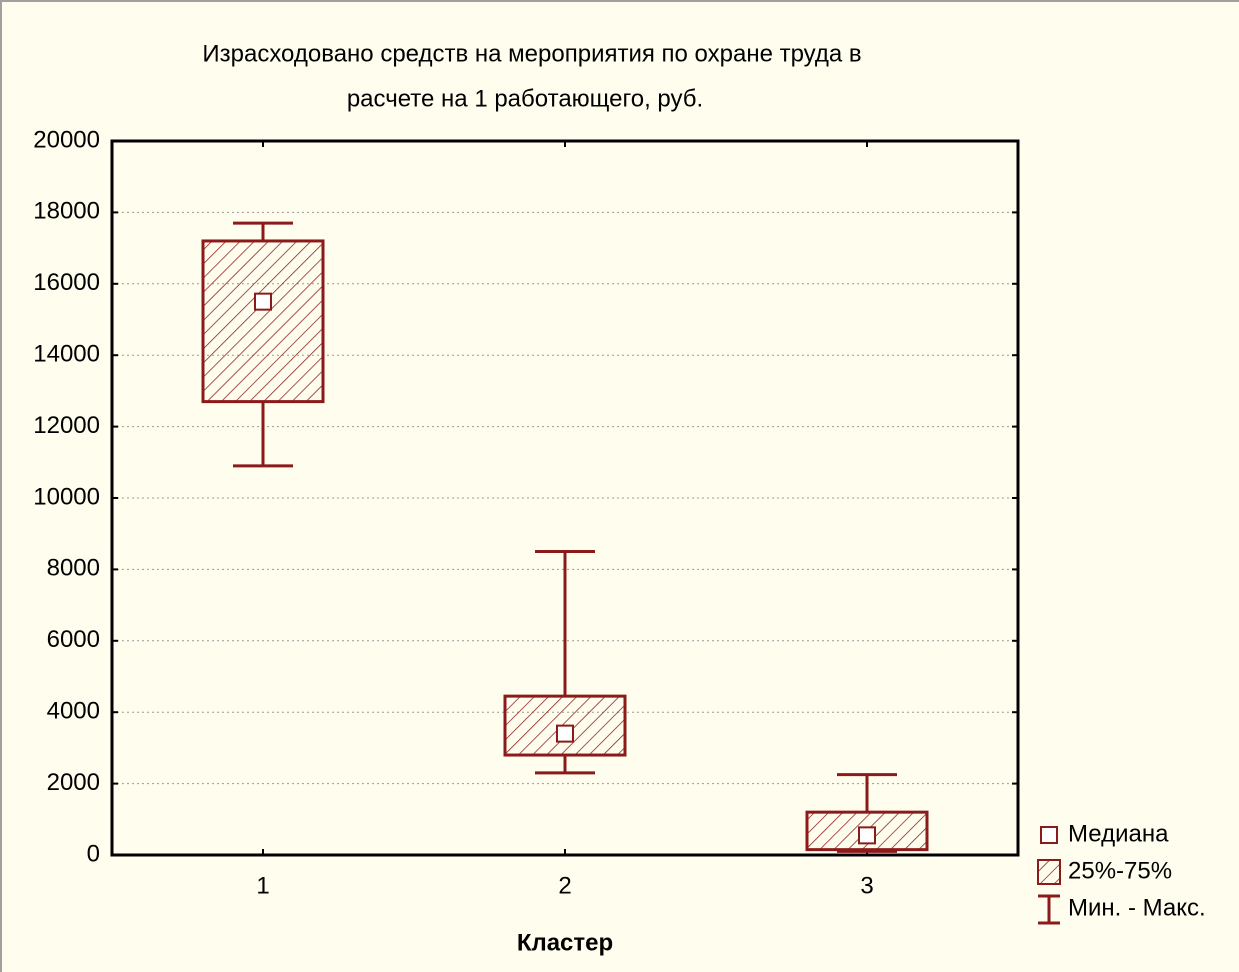 This screenshot has width=1239, height=972. Describe the element at coordinates (1118, 833) in the screenshot. I see `legend-label: Медиана` at that location.